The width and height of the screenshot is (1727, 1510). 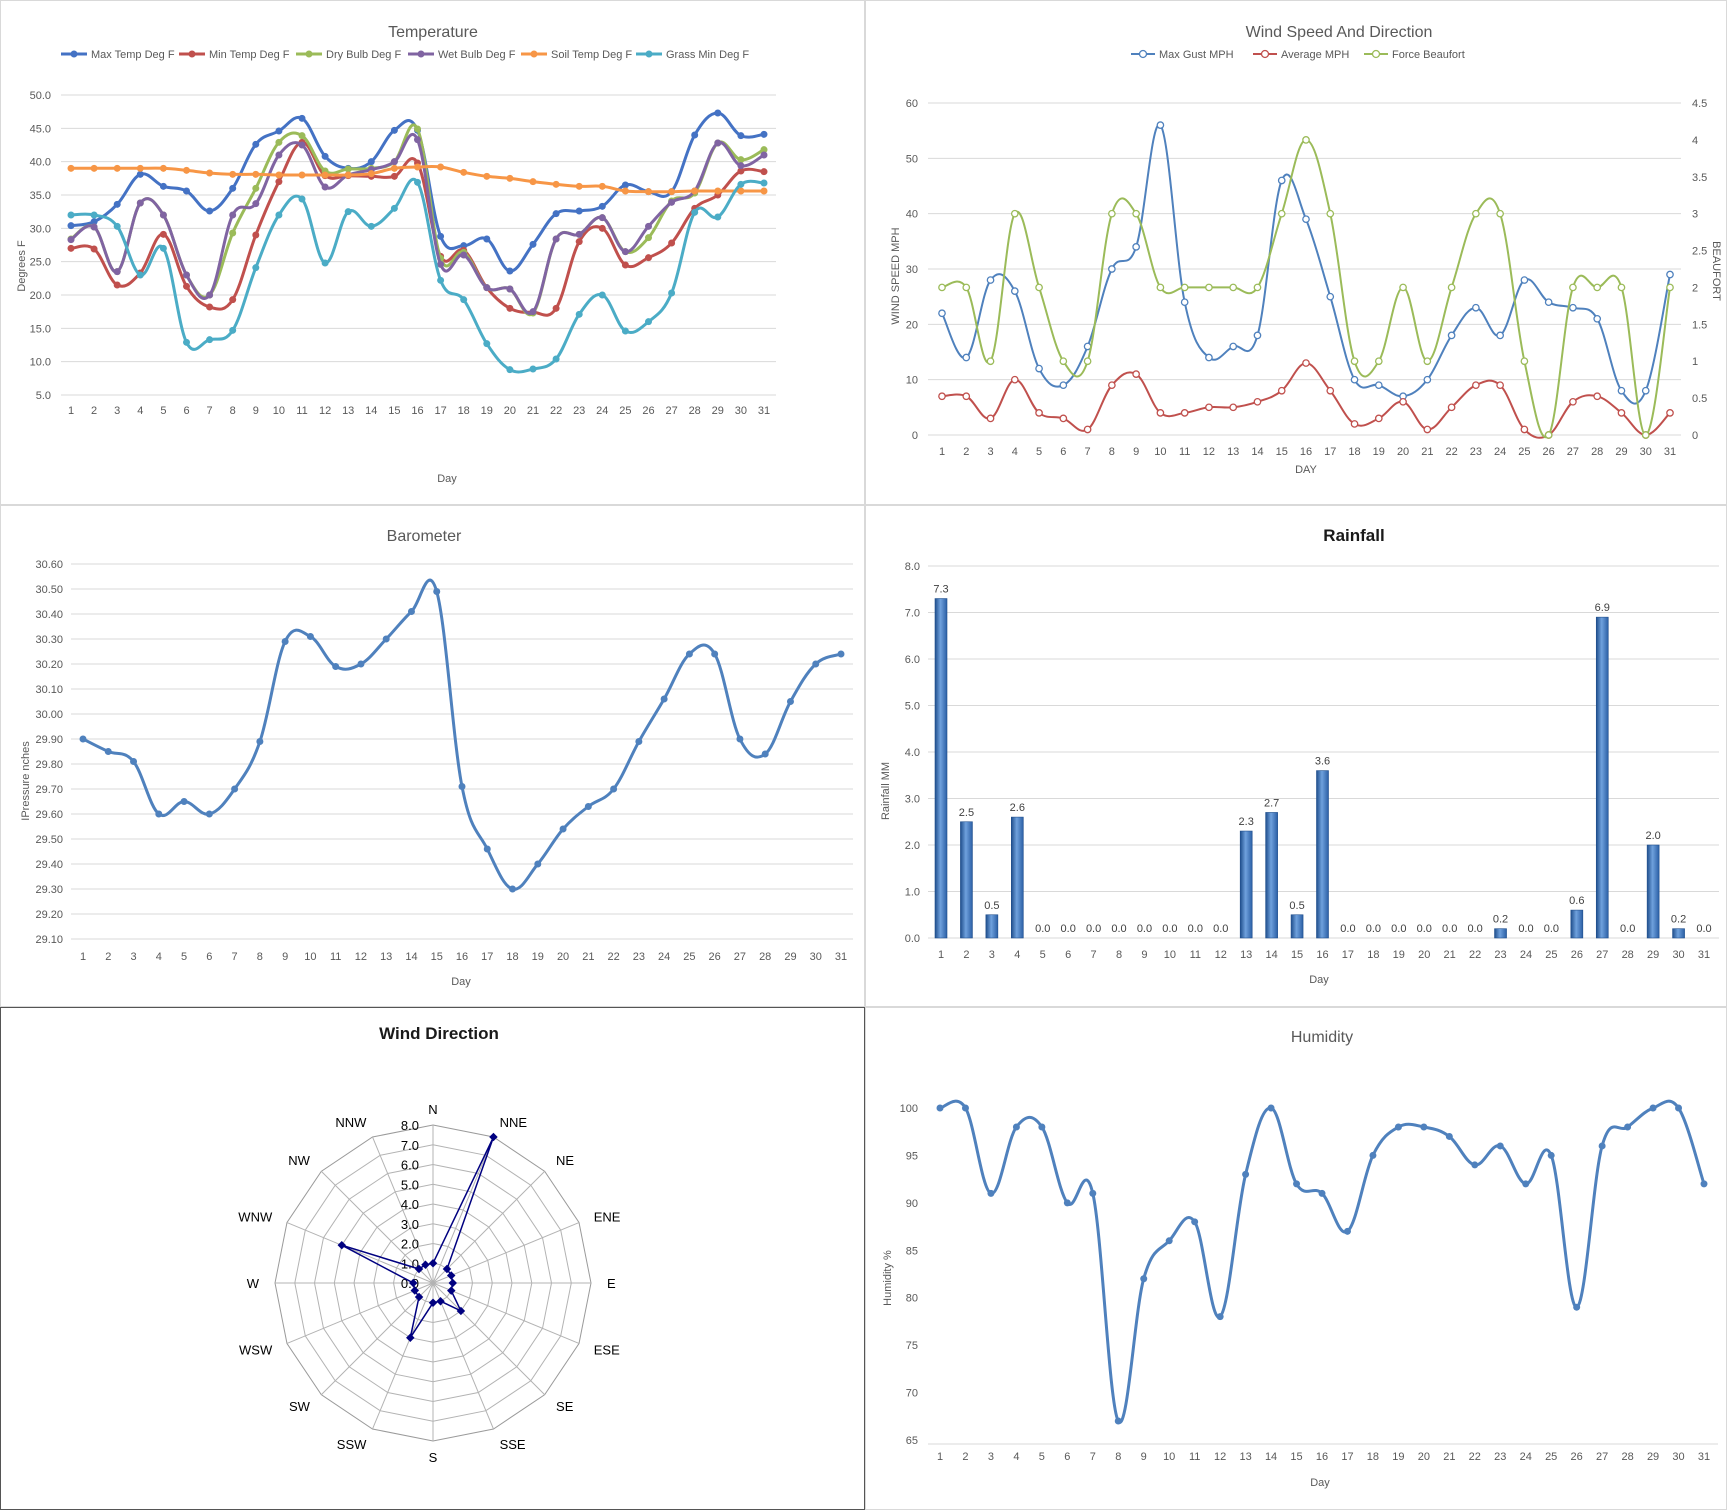 What do you see at coordinates (361, 957) in the screenshot?
I see `barometer-x-tick: 12` at bounding box center [361, 957].